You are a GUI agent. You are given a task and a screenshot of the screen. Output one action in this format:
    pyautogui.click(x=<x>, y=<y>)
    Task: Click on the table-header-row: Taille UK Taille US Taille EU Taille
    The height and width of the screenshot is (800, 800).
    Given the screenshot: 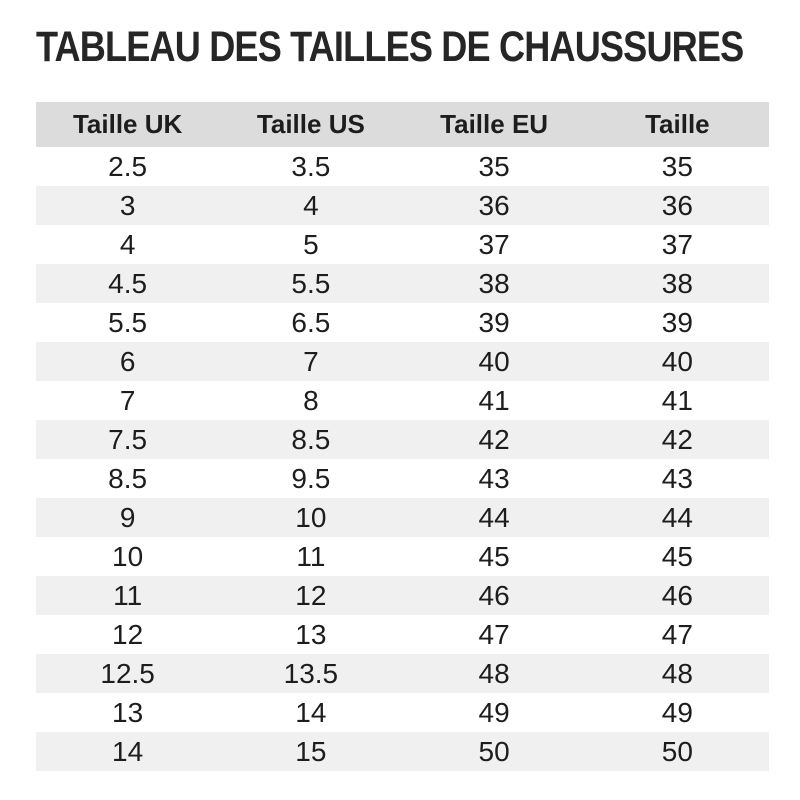 What is the action you would take?
    pyautogui.click(x=402, y=125)
    